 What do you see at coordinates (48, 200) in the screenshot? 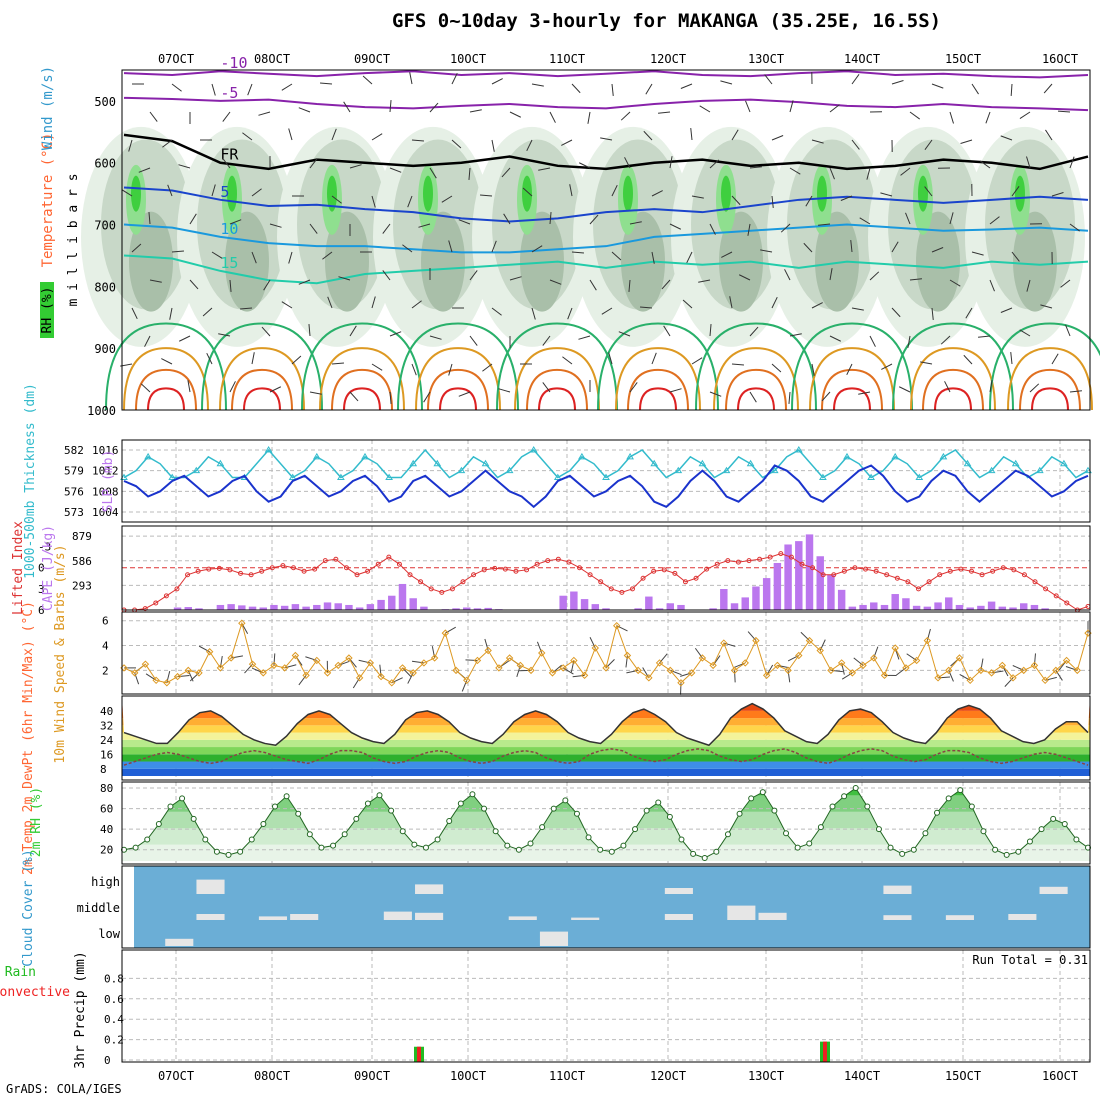
I see `temperature-axis-label: Temperature (°C)` at bounding box center [48, 200].